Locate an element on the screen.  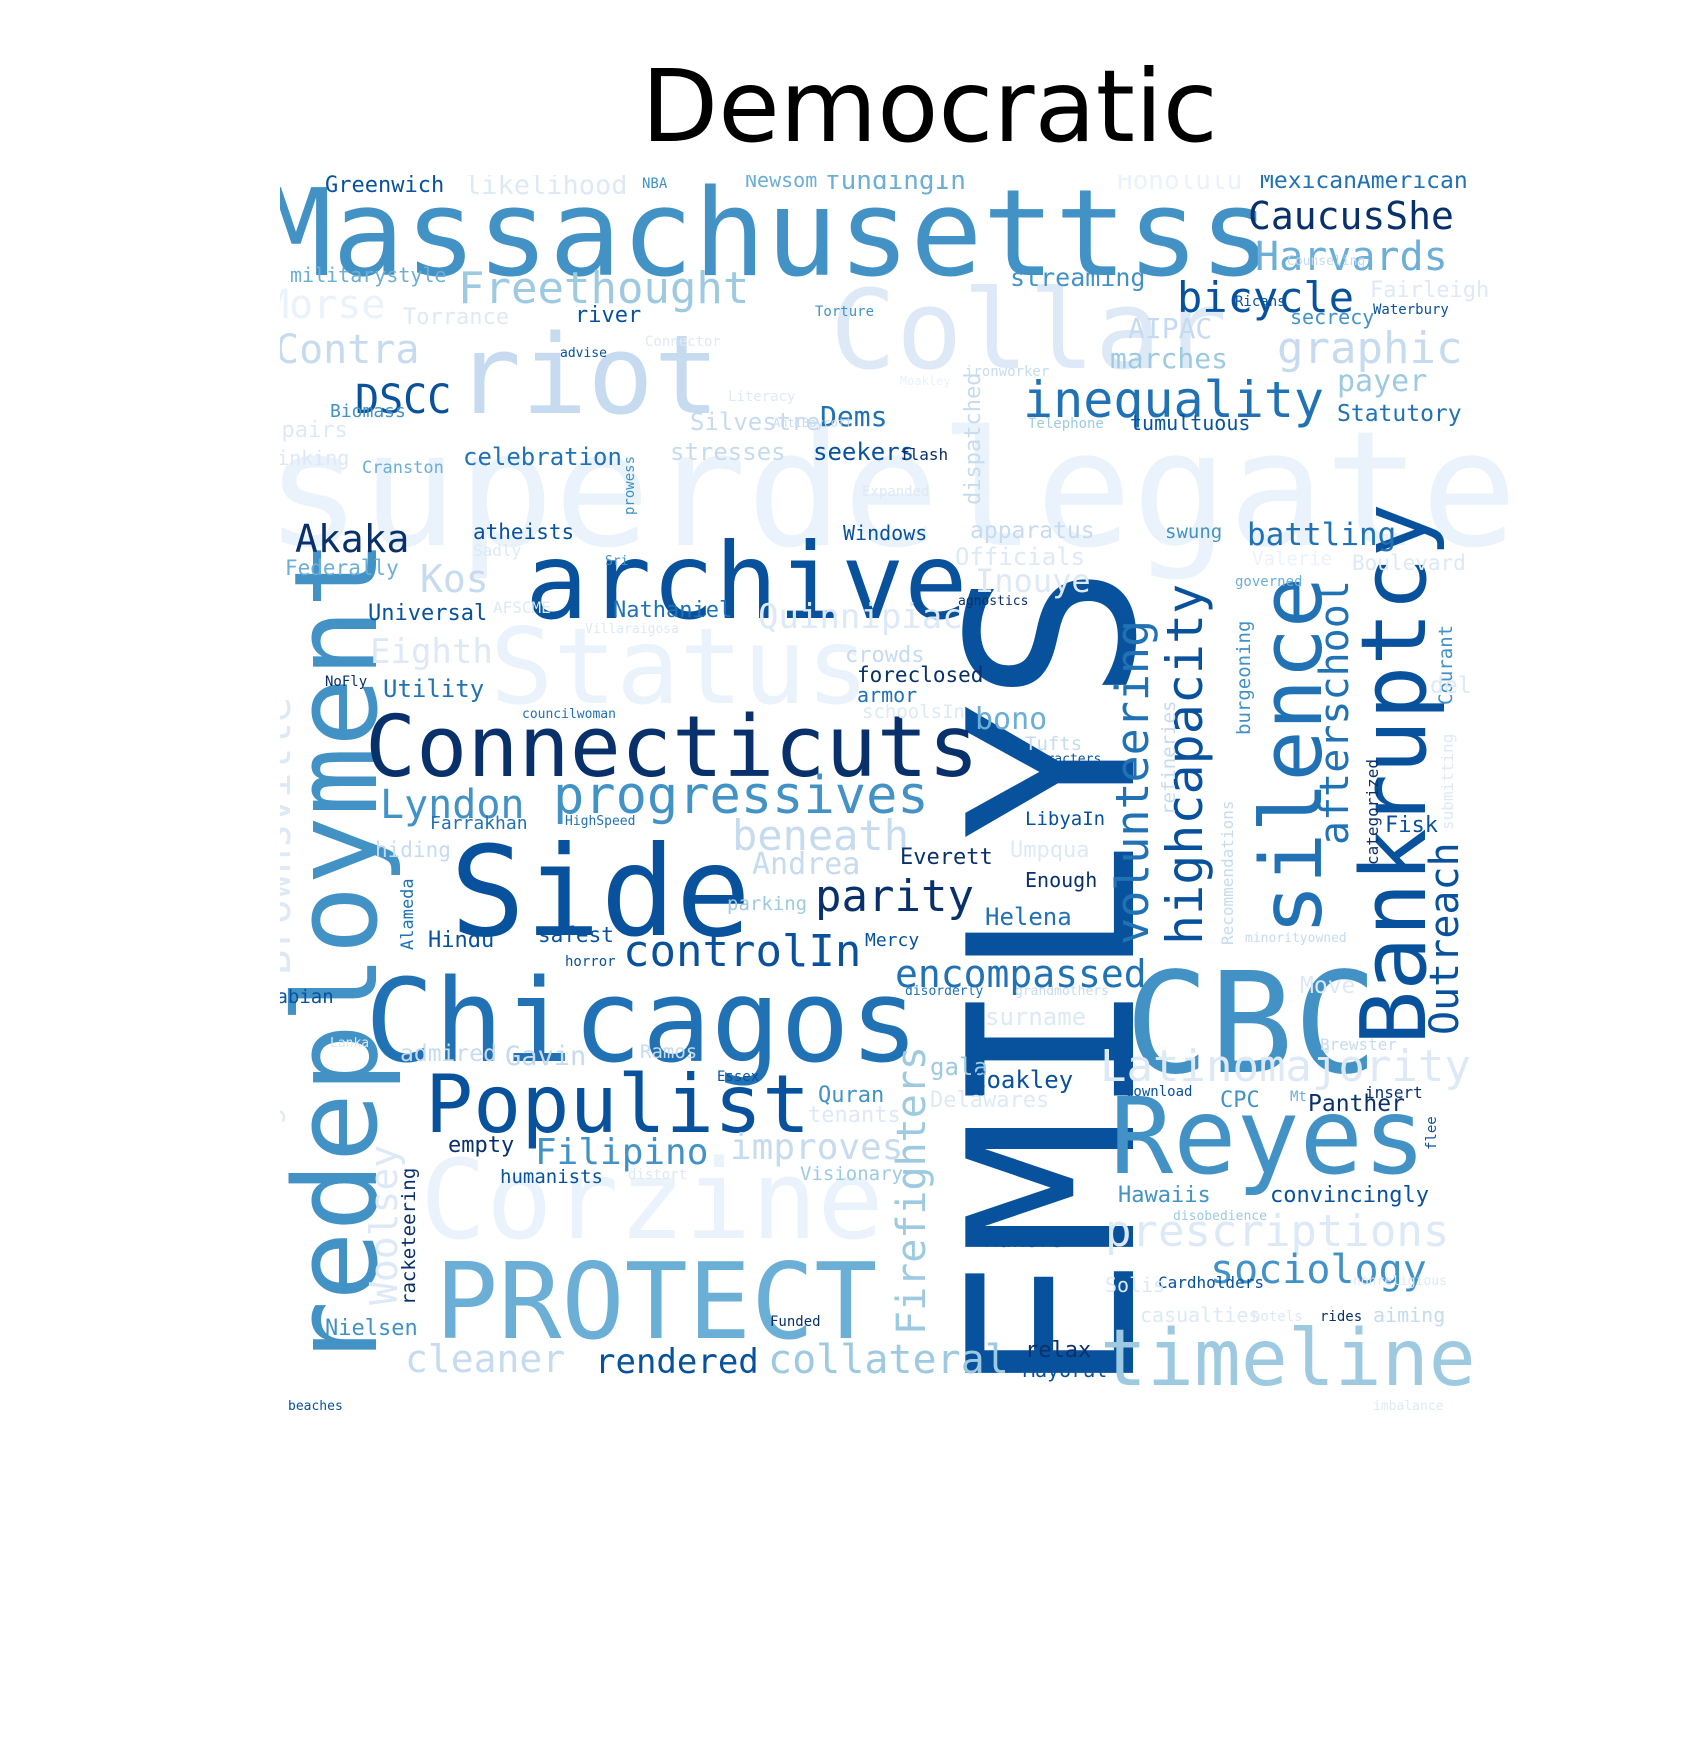
word: racketeering is located at coordinates (409, 1236).